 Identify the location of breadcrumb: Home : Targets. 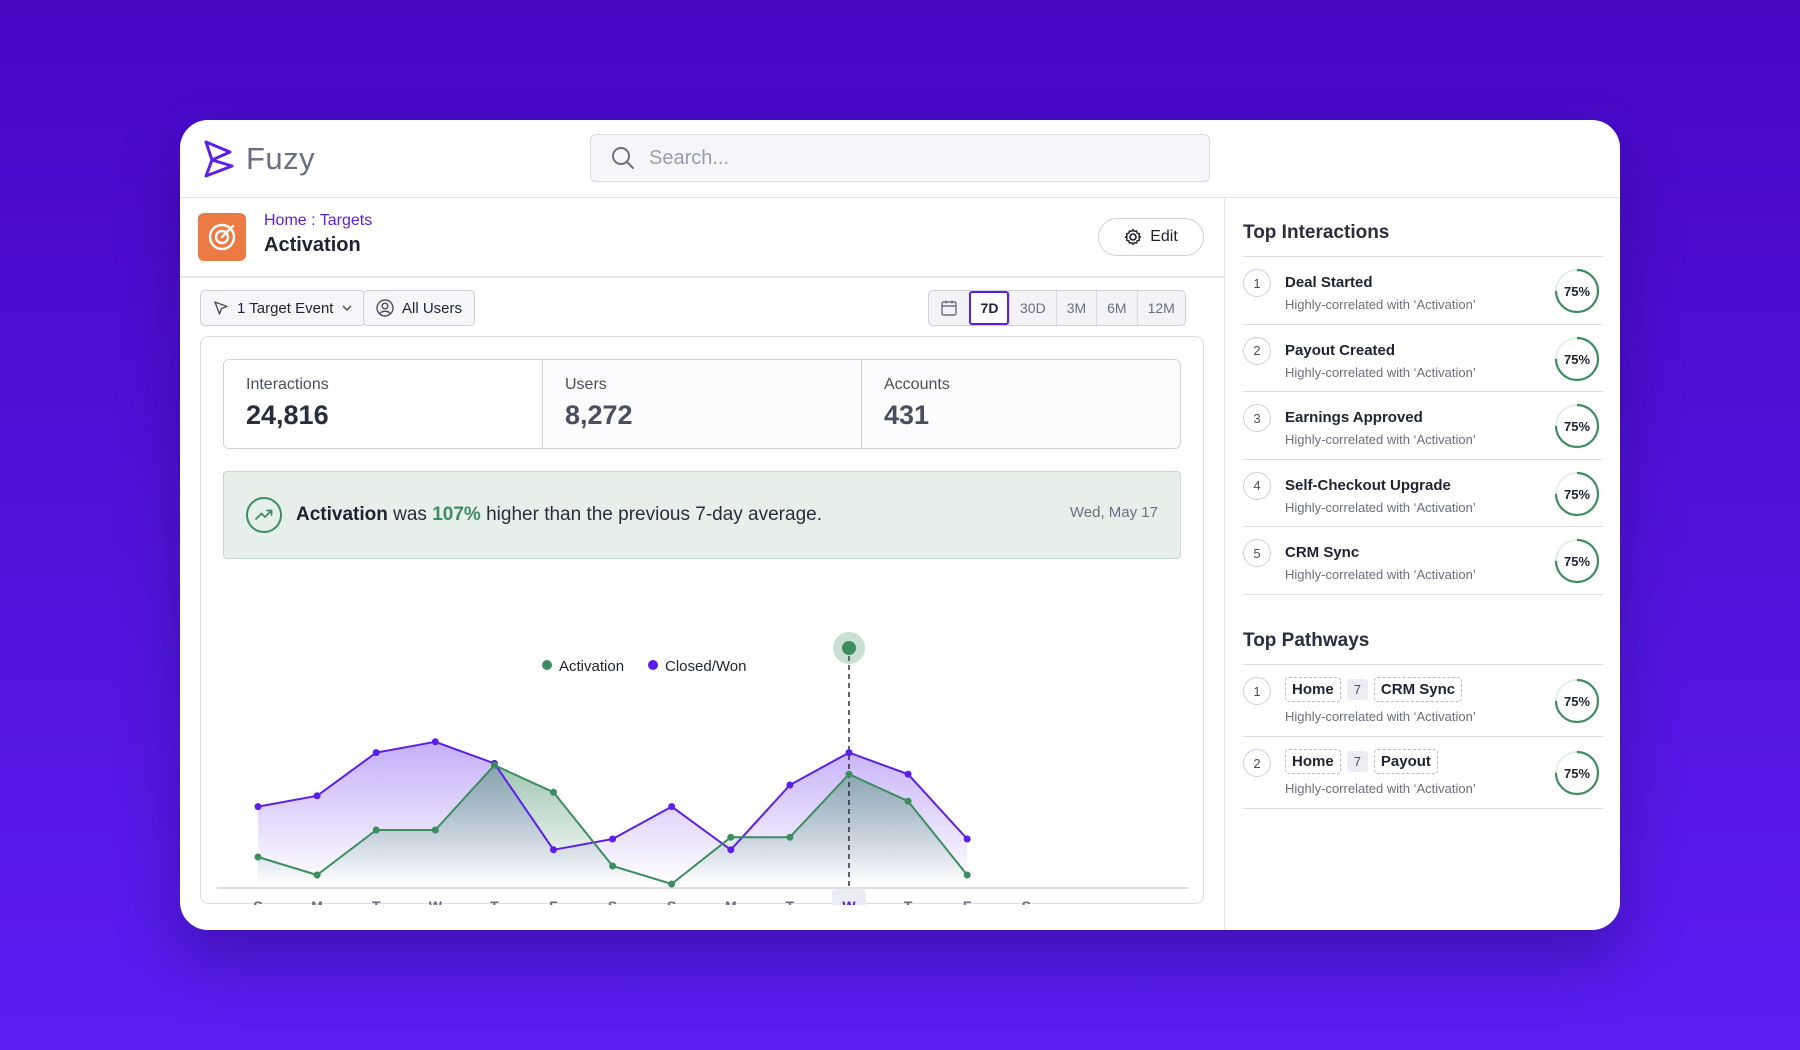
(318, 220).